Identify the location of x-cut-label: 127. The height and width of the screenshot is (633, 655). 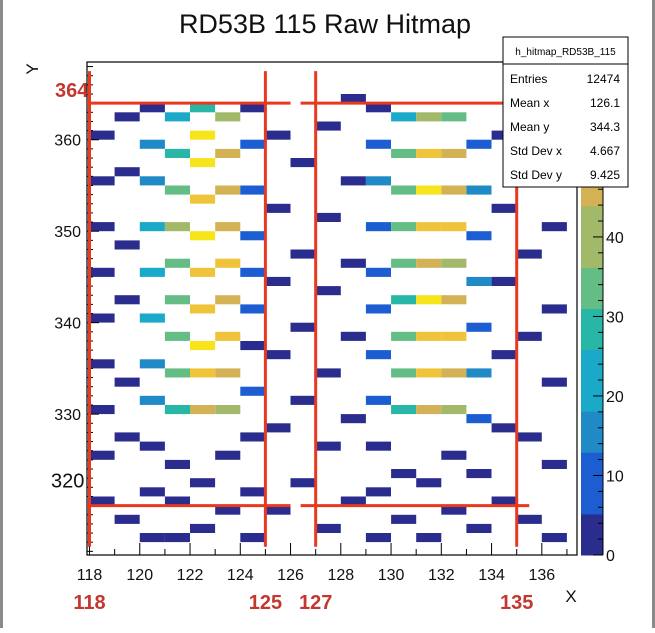
(315, 603).